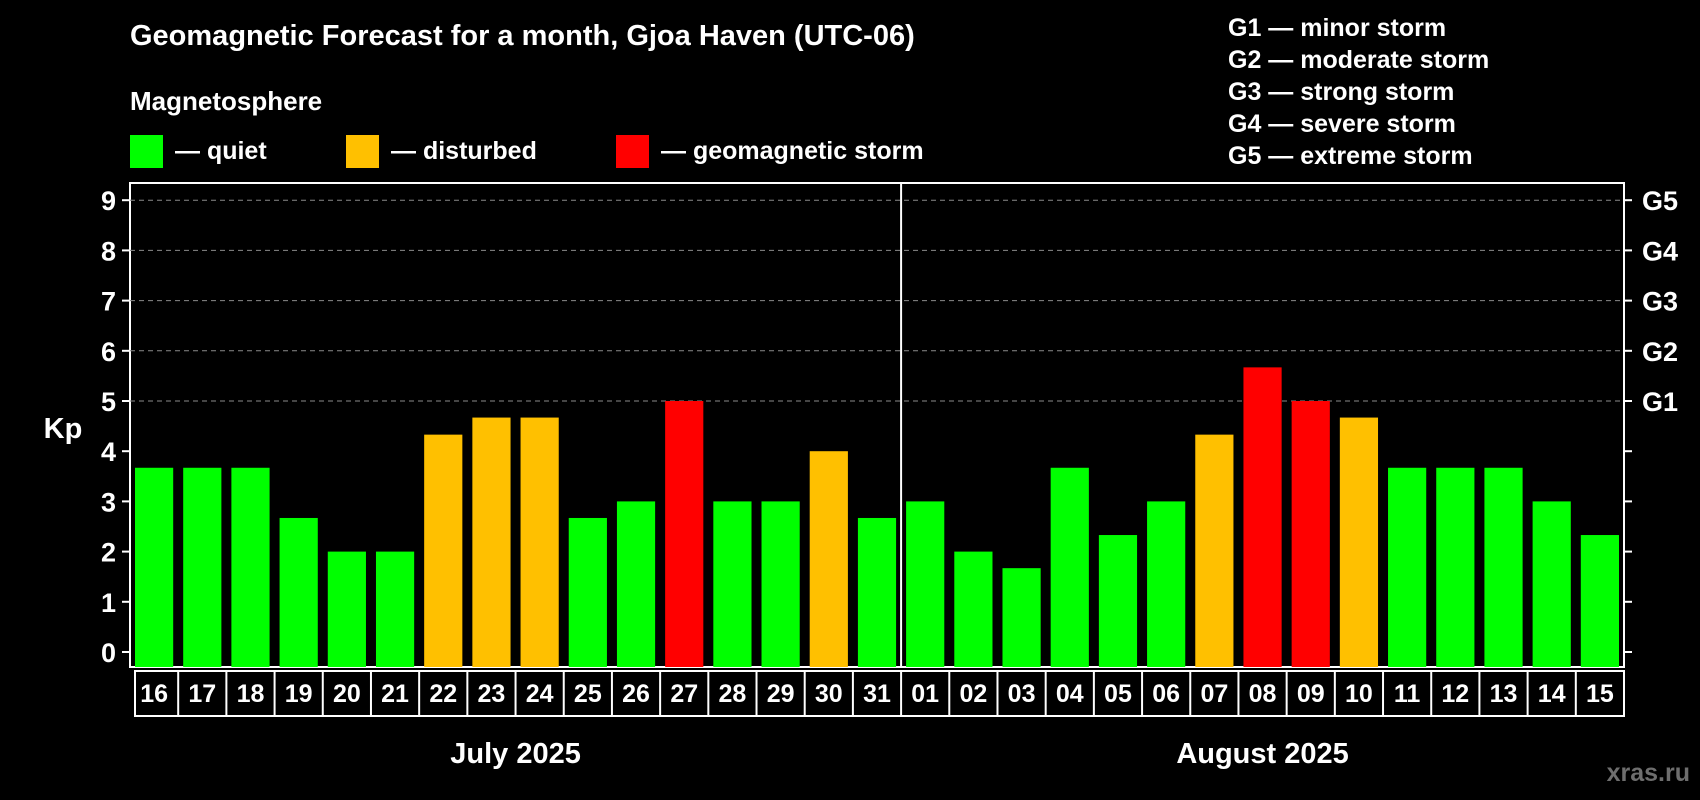 The width and height of the screenshot is (1700, 800). I want to click on g-level-label: G2, so click(1660, 352).